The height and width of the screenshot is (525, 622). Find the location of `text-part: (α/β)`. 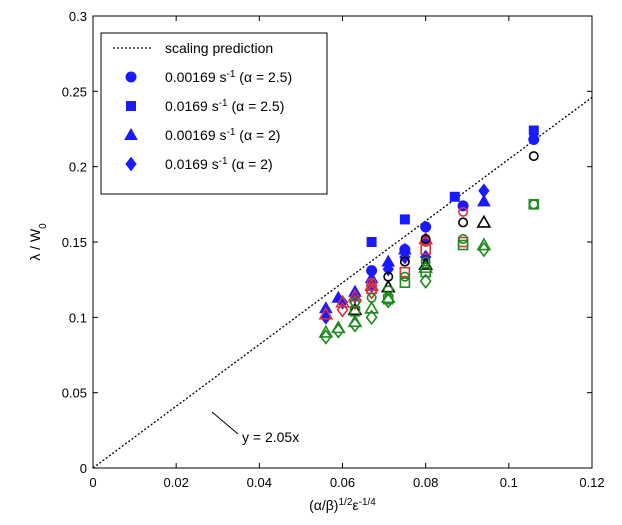

text-part: (α/β) is located at coordinates (323, 505).